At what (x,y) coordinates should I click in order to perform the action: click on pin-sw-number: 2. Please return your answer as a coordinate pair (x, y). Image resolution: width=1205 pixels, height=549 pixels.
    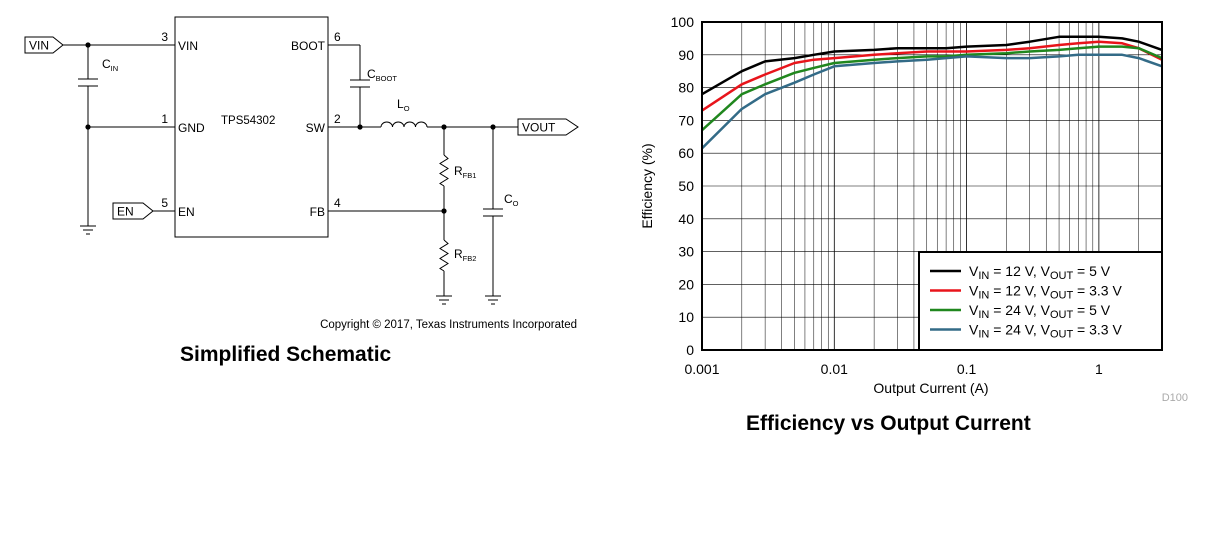
    Looking at the image, I should click on (337, 119).